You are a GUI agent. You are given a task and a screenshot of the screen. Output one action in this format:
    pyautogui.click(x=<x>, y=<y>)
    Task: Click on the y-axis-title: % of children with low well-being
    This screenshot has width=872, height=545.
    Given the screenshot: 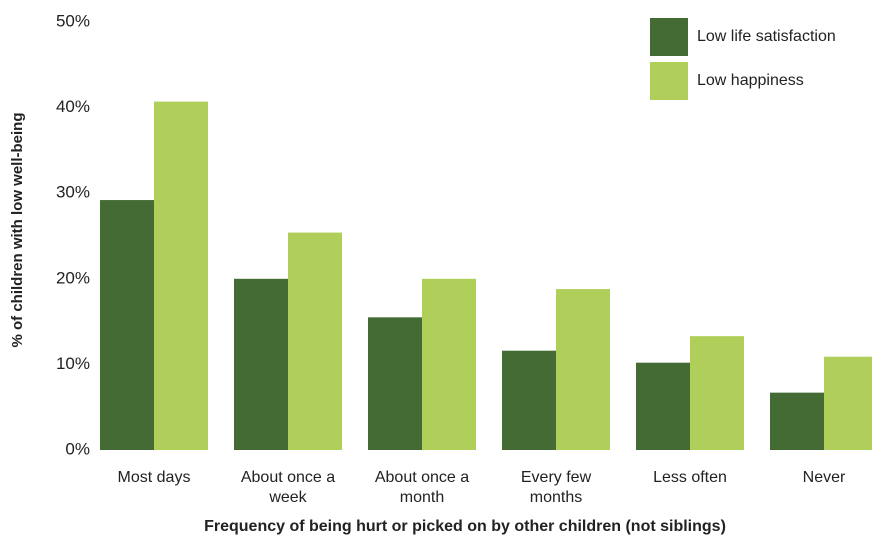 What is the action you would take?
    pyautogui.click(x=17, y=229)
    